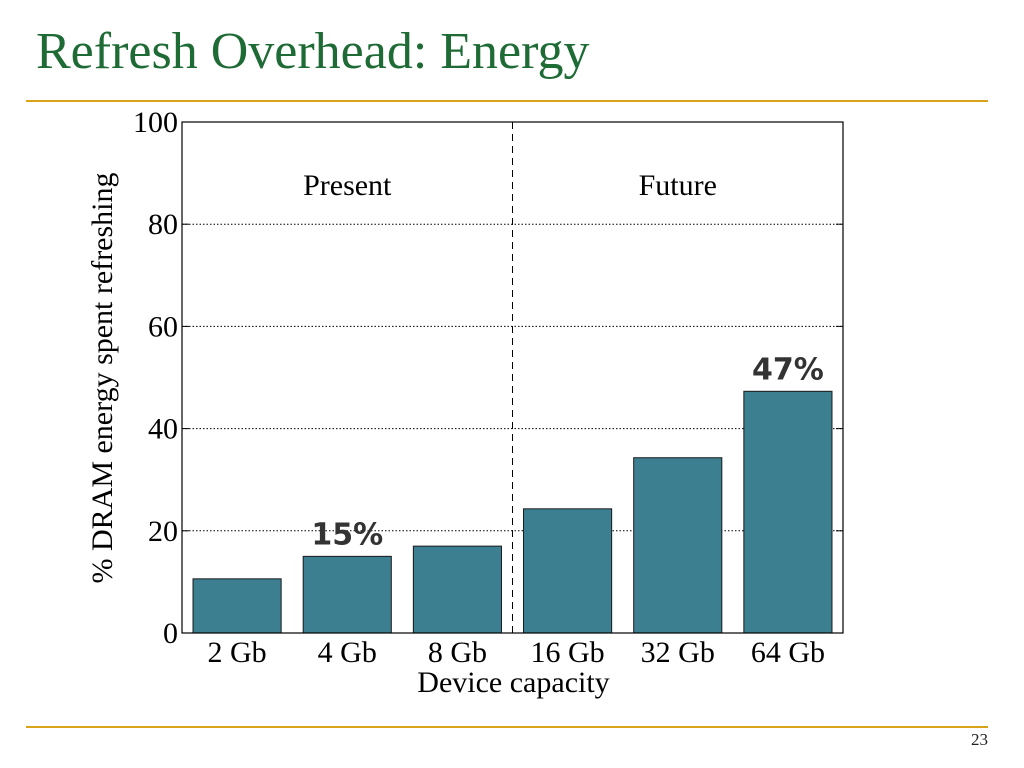 The image size is (1024, 768). What do you see at coordinates (979, 739) in the screenshot?
I see `page-number: 23` at bounding box center [979, 739].